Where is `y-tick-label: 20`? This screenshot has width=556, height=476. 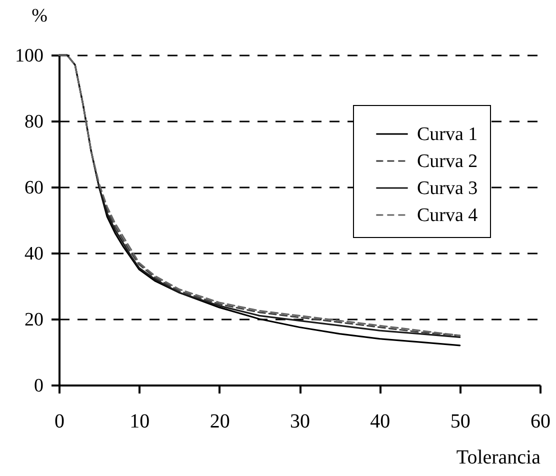
y-tick-label: 20 is located at coordinates (34, 320).